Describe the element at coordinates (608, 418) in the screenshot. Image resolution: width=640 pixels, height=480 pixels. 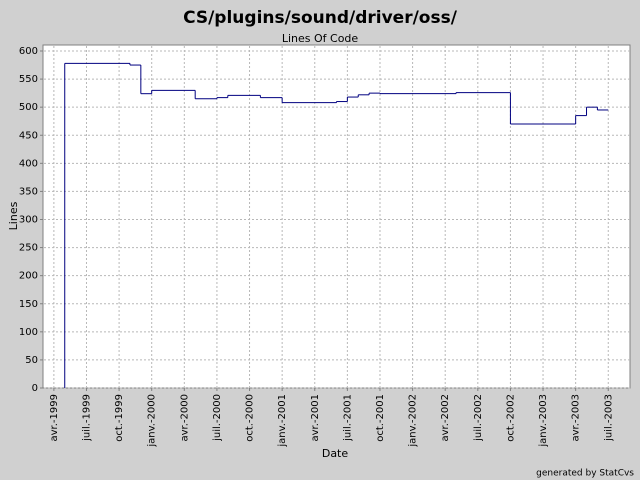
I see `x-tick-label: juil.-2003` at that location.